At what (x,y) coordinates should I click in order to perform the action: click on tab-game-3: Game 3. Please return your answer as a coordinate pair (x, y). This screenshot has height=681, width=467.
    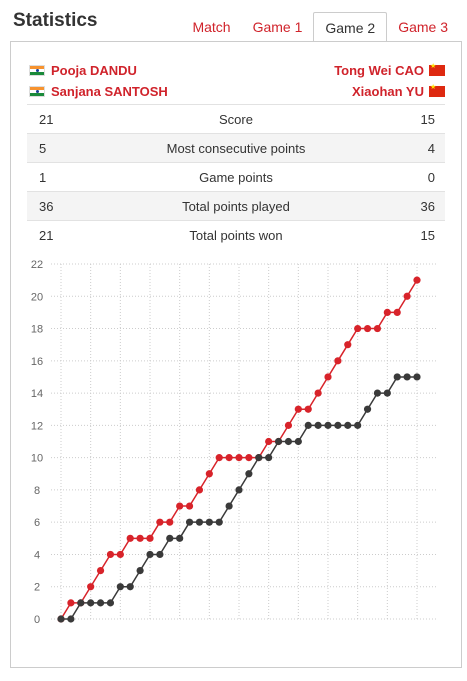
    Looking at the image, I should click on (423, 26).